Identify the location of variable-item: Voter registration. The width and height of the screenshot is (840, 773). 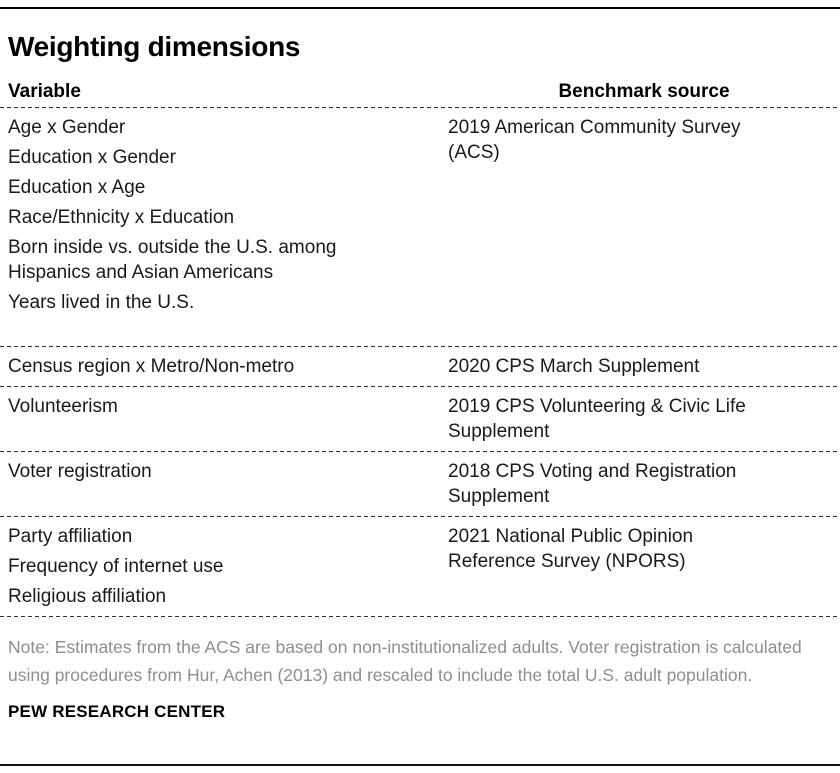
(80, 471).